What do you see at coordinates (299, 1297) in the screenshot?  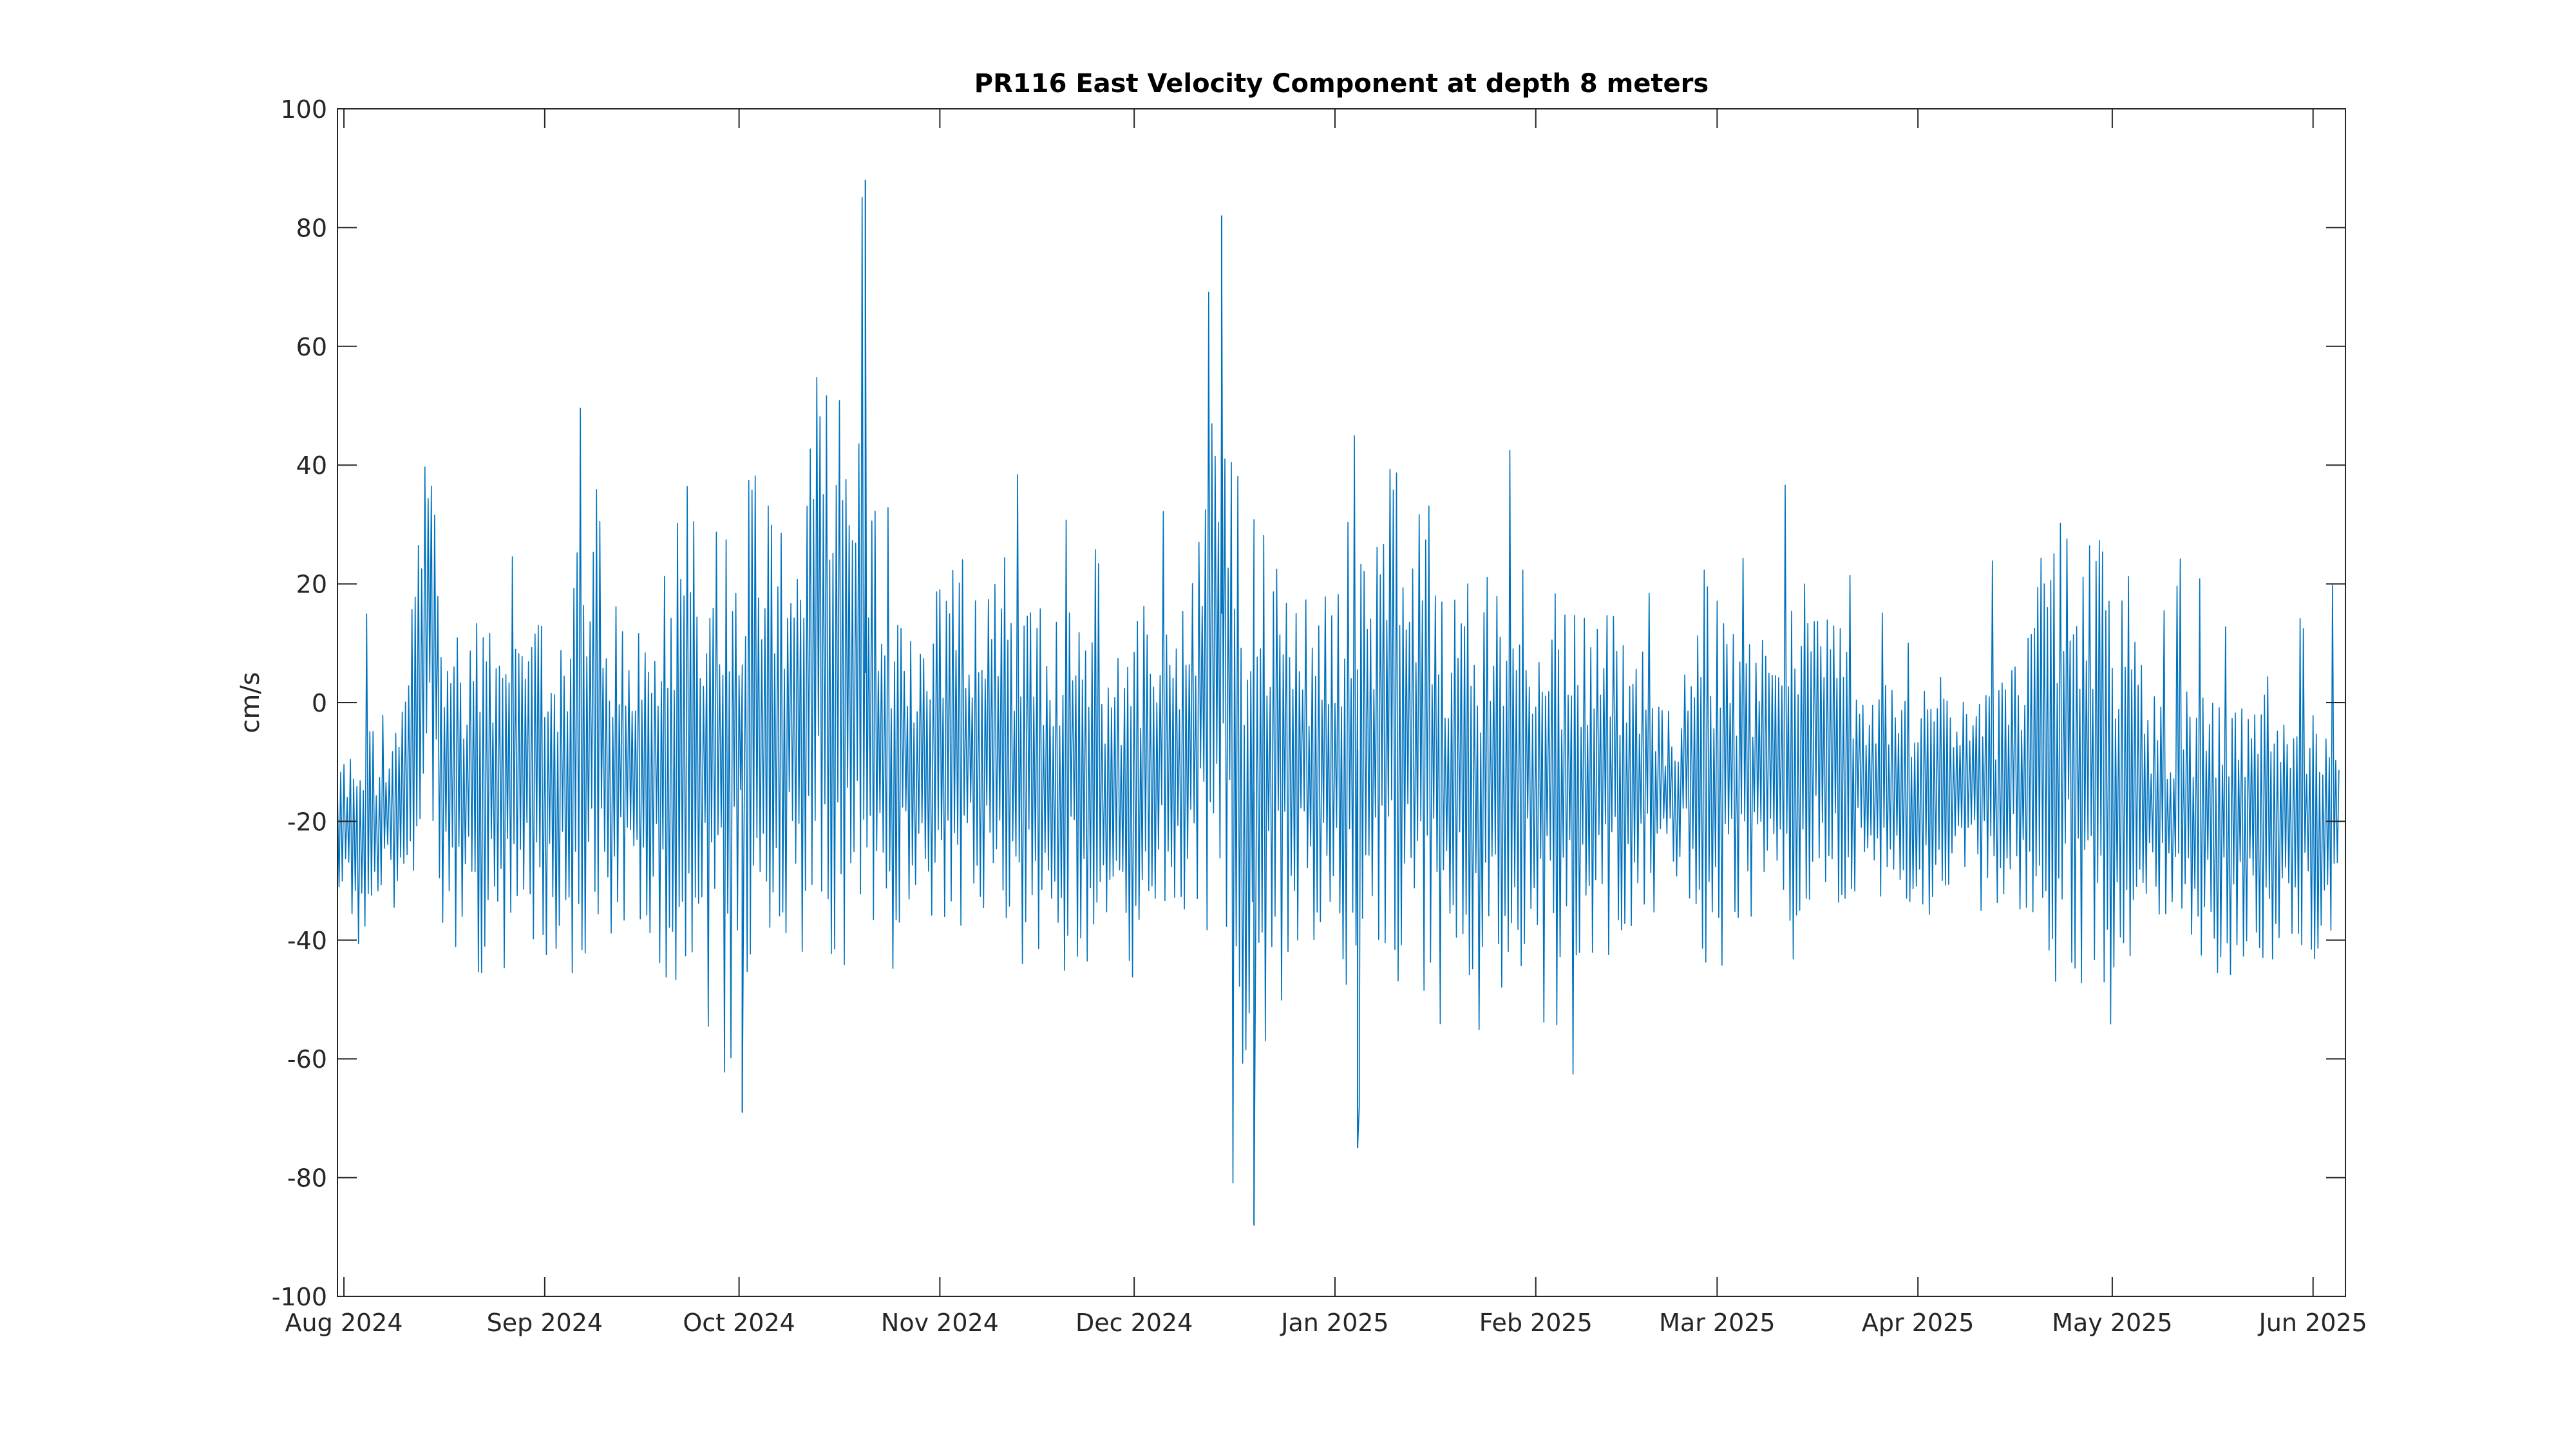 I see `y-tick-label: -100` at bounding box center [299, 1297].